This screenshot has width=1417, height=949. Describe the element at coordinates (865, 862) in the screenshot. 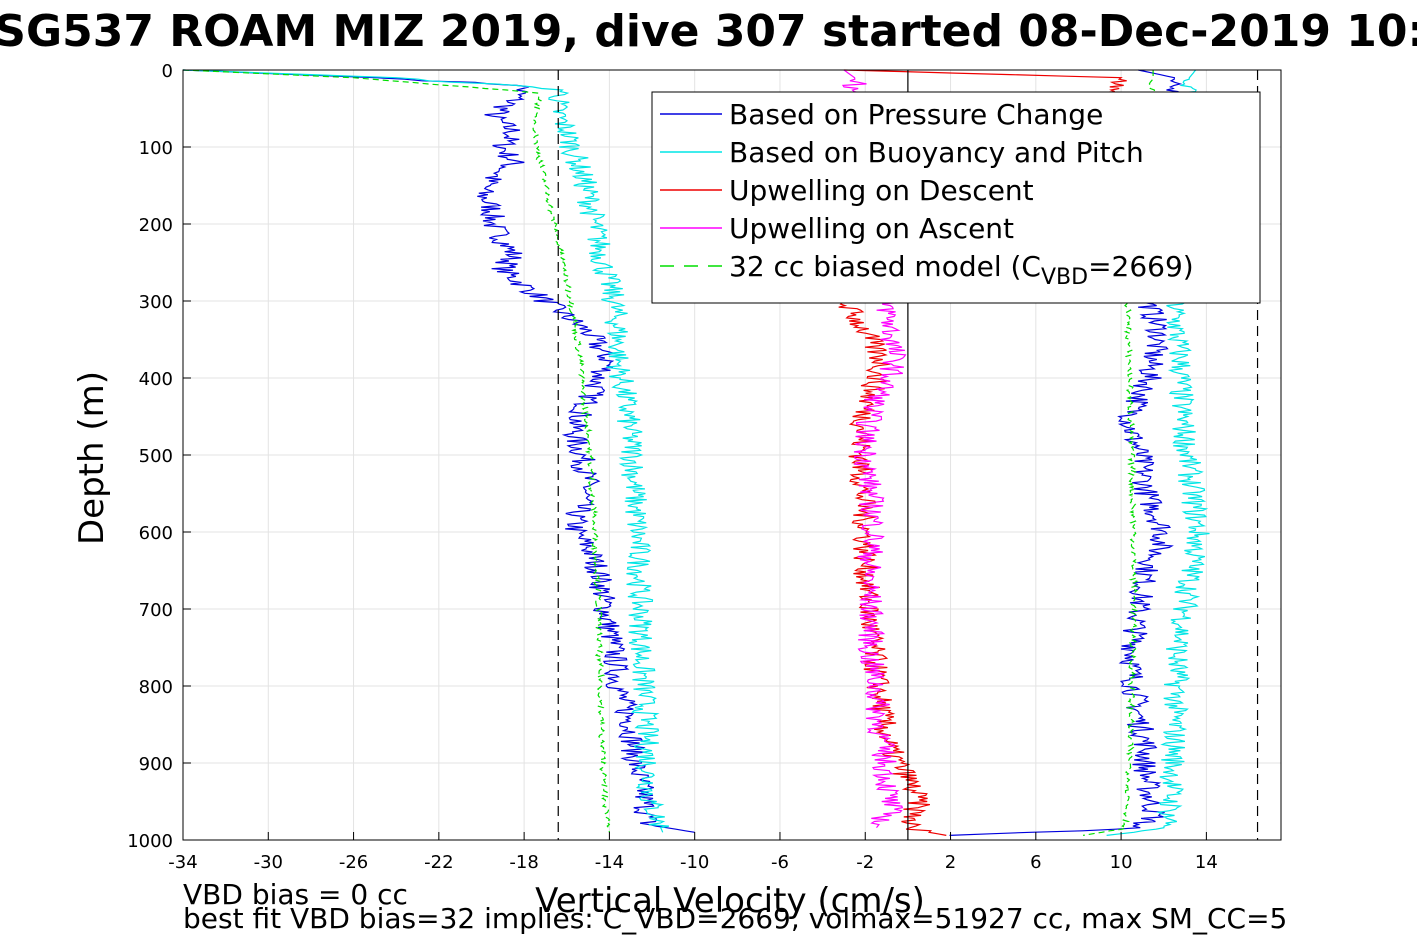

I see `x-tick-label: -2` at that location.